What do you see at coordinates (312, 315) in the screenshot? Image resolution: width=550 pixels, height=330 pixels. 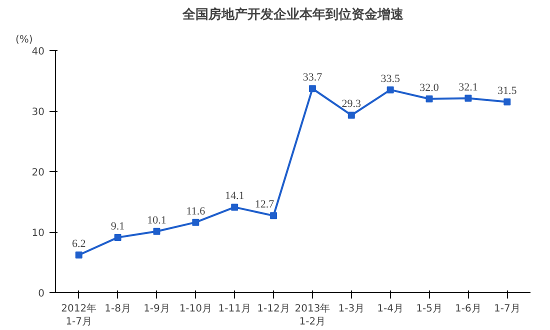 I see `x-tick-label: 2013年 1-2月` at bounding box center [312, 315].